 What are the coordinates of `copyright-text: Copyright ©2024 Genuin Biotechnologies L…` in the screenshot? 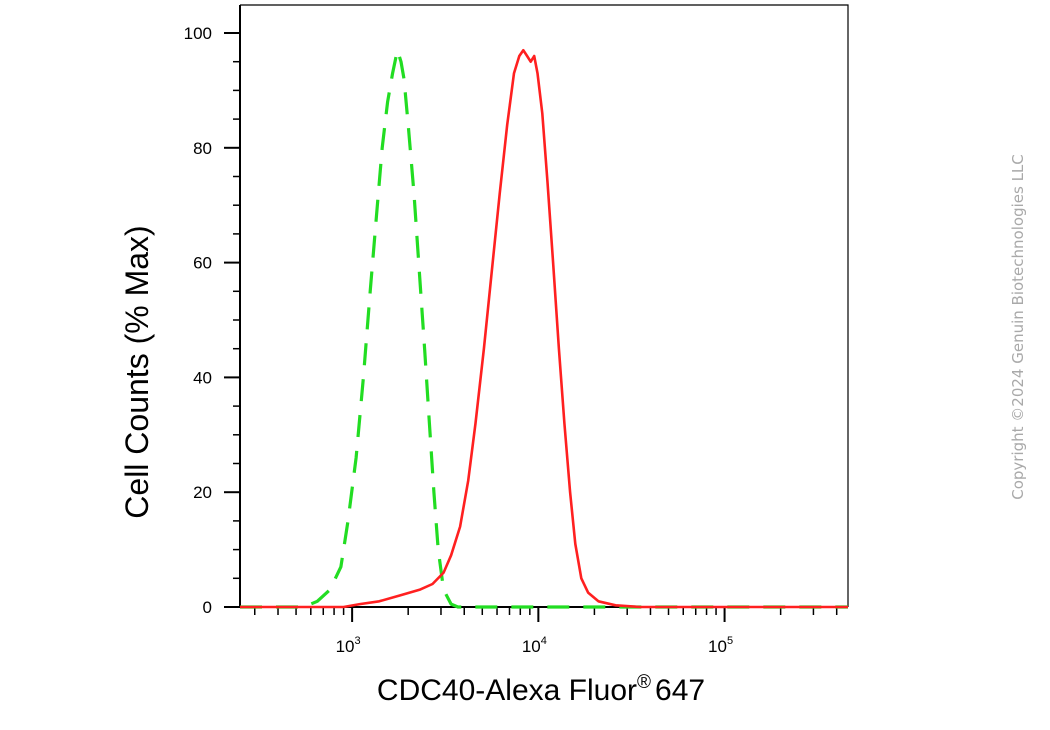 It's located at (1018, 327).